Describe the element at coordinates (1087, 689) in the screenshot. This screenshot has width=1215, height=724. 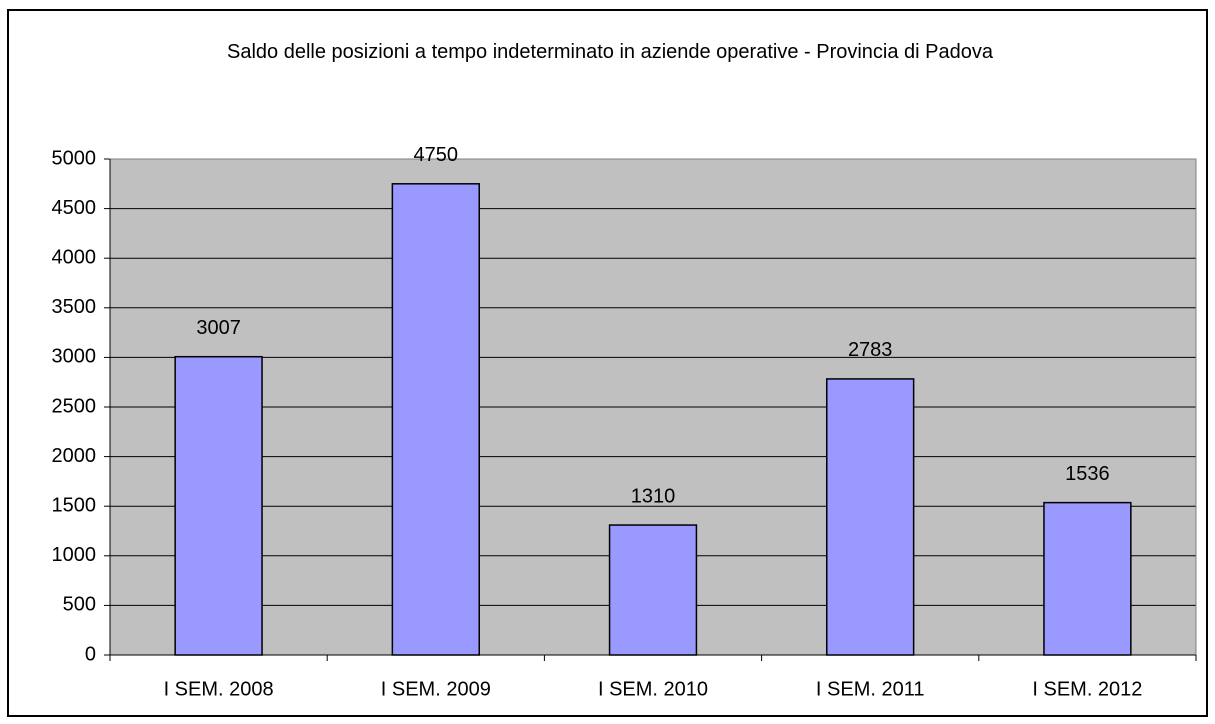
I see `x-tick-label: I SEM. 2012` at that location.